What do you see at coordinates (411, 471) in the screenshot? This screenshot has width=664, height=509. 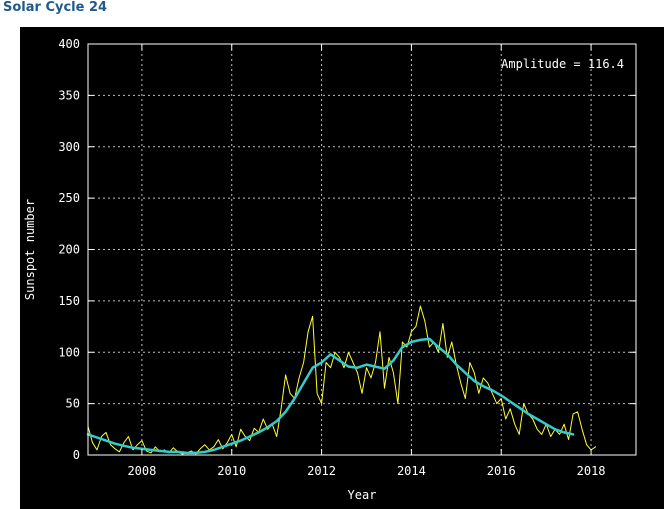 I see `x-tick-label: 2014` at bounding box center [411, 471].